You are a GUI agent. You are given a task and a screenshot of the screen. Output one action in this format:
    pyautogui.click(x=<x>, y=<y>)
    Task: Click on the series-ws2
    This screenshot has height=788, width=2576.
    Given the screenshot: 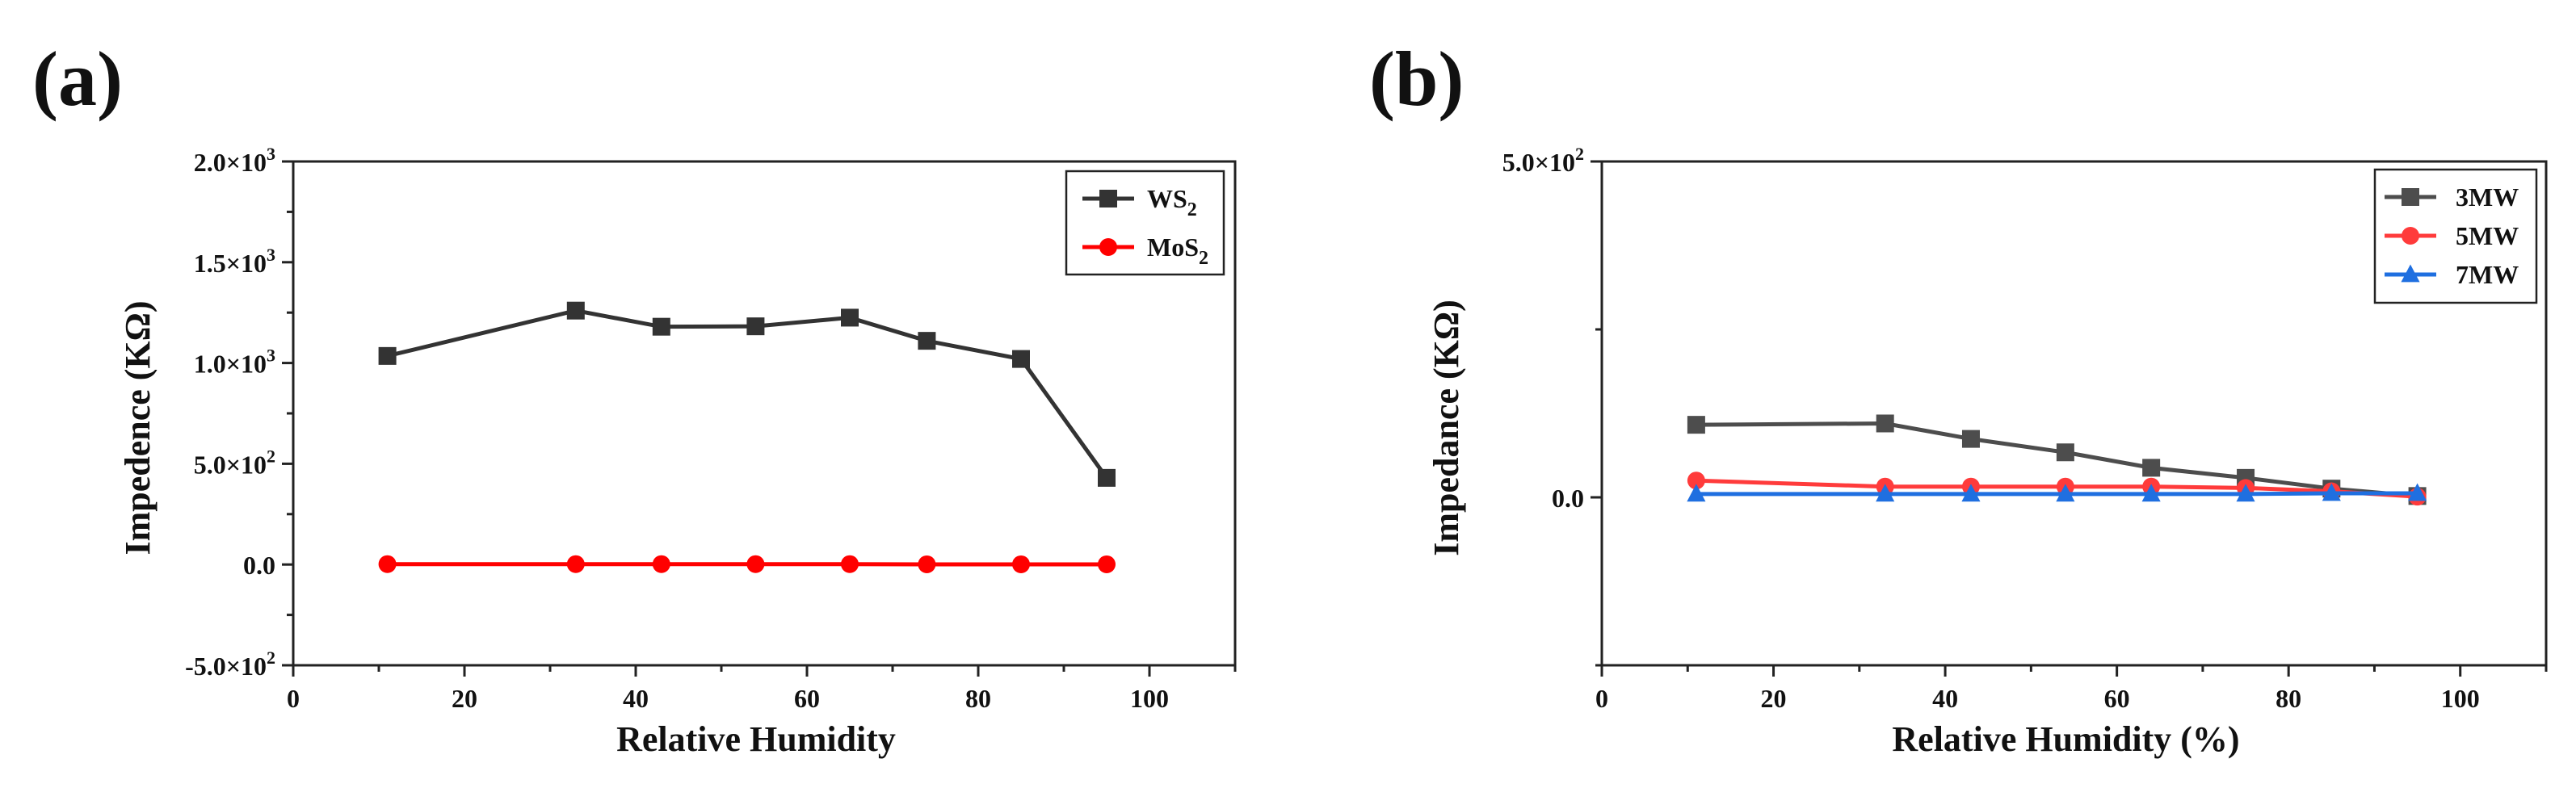 What is the action you would take?
    pyautogui.click(x=747, y=394)
    